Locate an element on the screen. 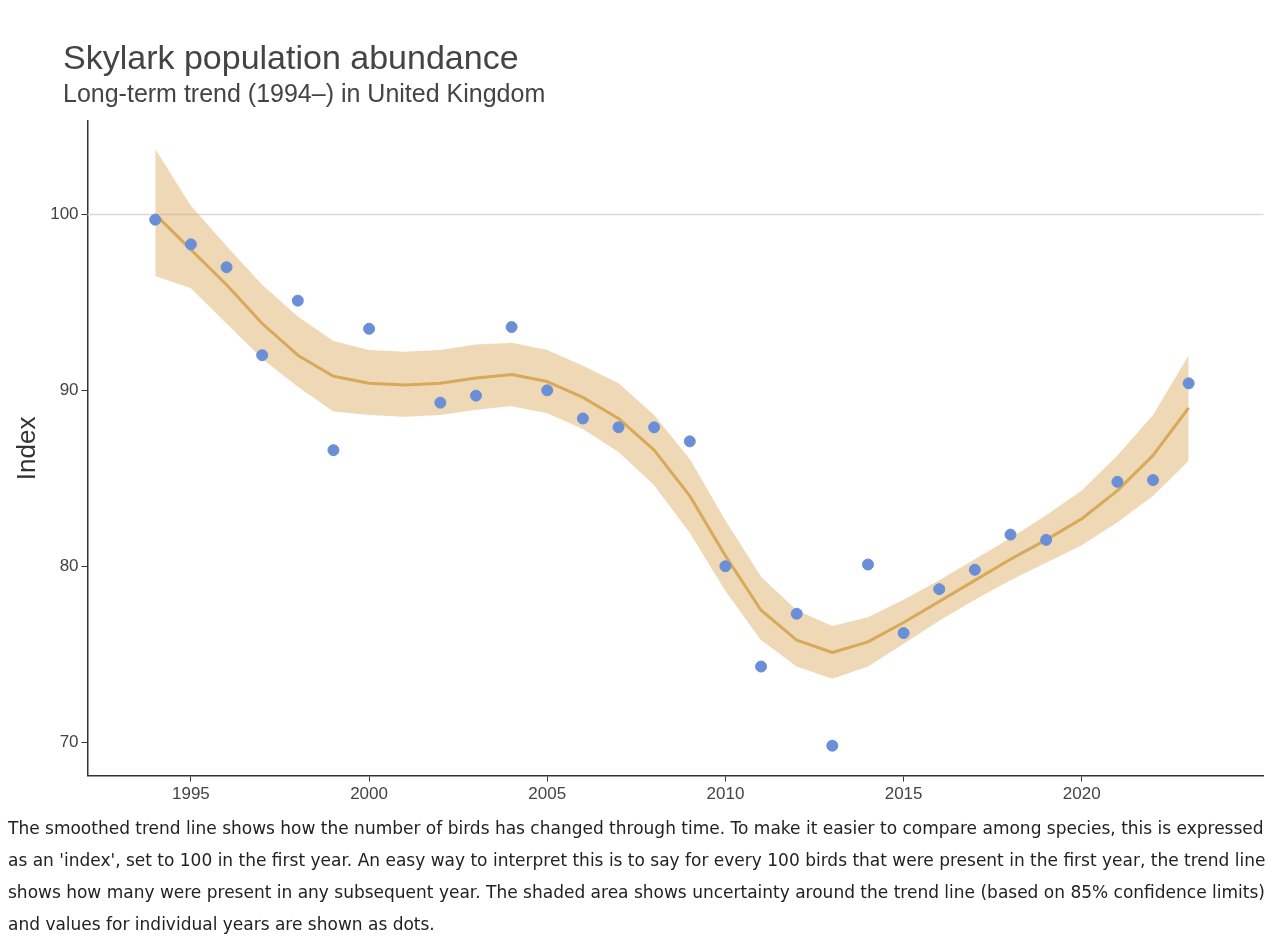  x-tick-label: 2005 is located at coordinates (547, 794).